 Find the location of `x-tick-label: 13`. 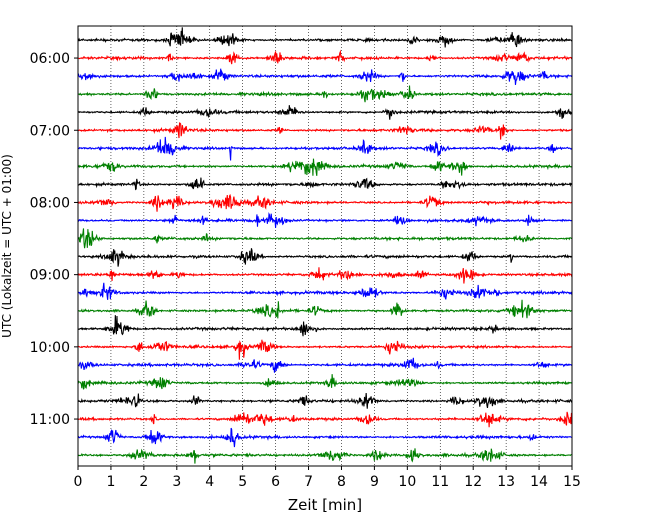

x-tick-label: 13 is located at coordinates (506, 482).